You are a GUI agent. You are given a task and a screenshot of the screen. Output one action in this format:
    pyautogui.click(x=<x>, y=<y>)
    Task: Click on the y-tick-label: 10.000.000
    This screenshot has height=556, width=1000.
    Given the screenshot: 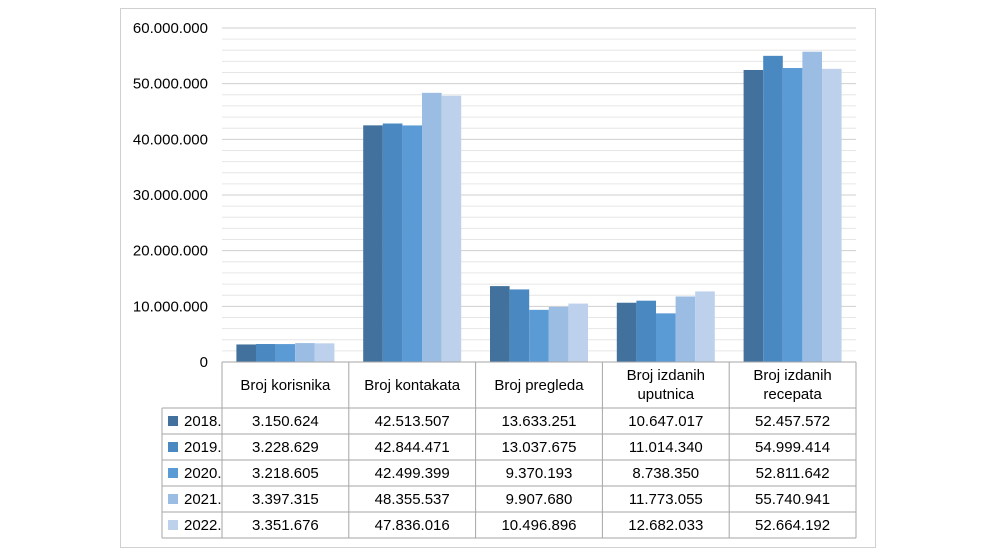 What is the action you would take?
    pyautogui.click(x=170, y=306)
    